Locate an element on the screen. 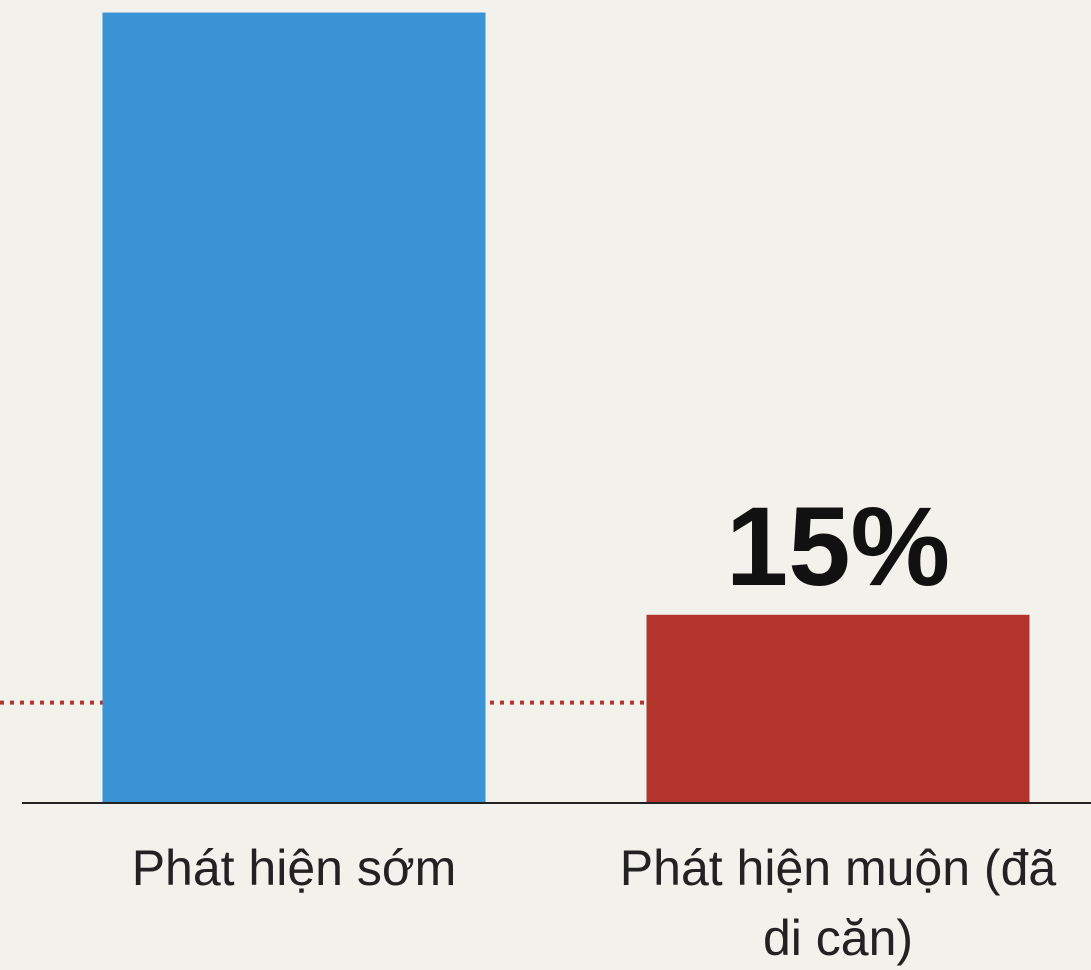  x-tick-label: Phát hiện muộn (đã di căn) is located at coordinates (838, 903).